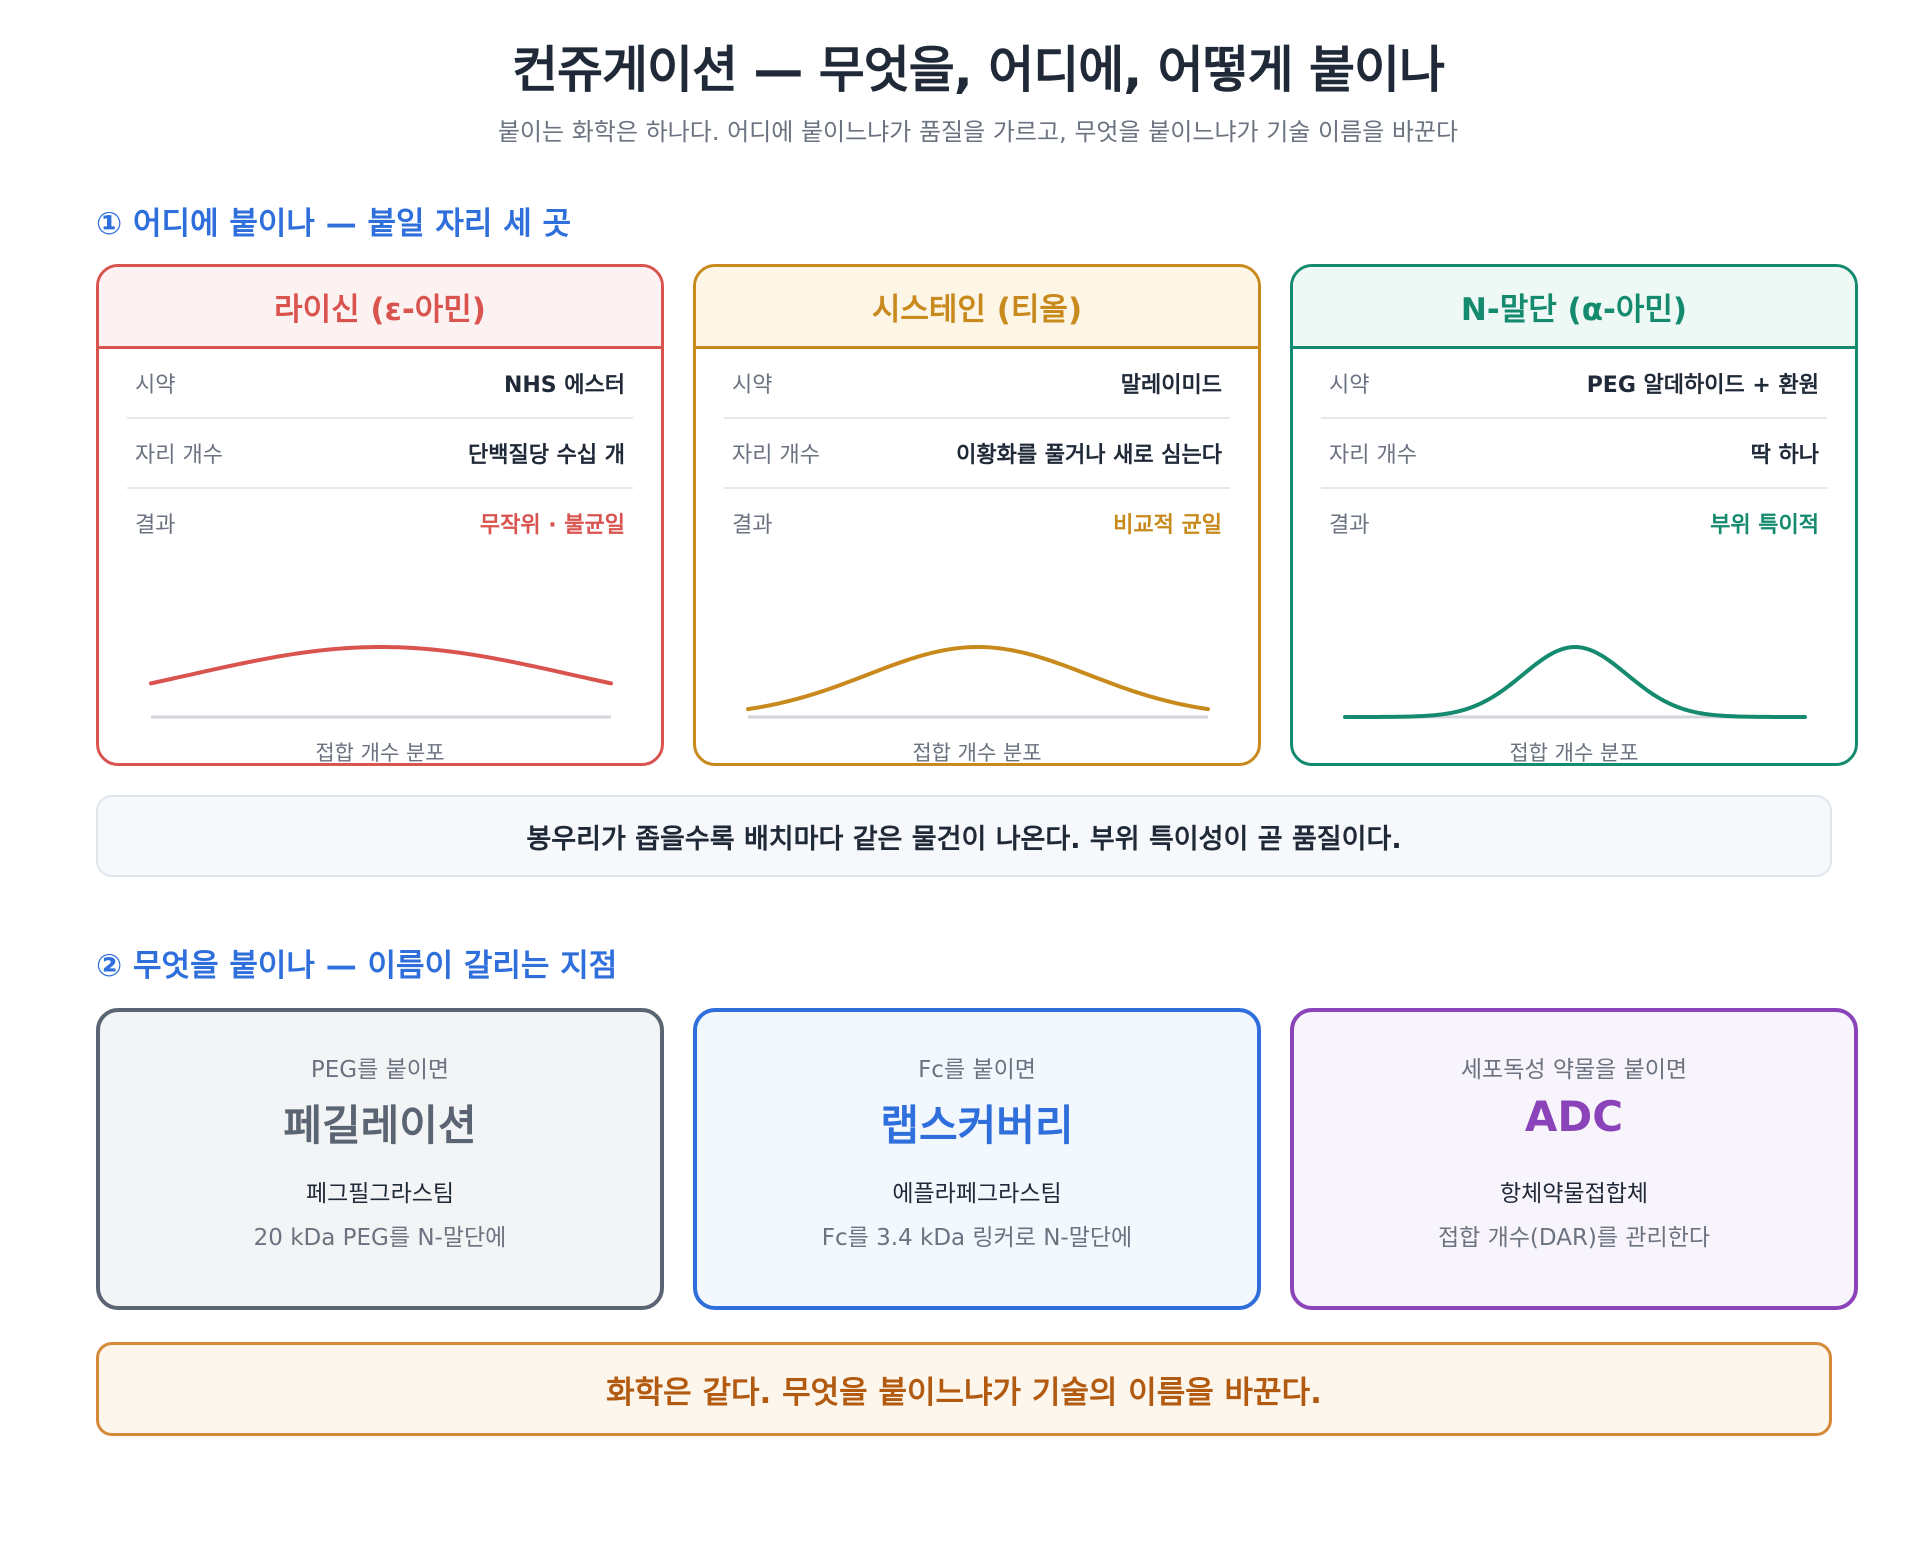 The width and height of the screenshot is (1920, 1560). Describe the element at coordinates (380, 1159) in the screenshot. I see `tech-card-pegylation: PEG를 붙이면 페길레이션 페그필그라스팀 20 kDa PEG를 N-말단에` at that location.